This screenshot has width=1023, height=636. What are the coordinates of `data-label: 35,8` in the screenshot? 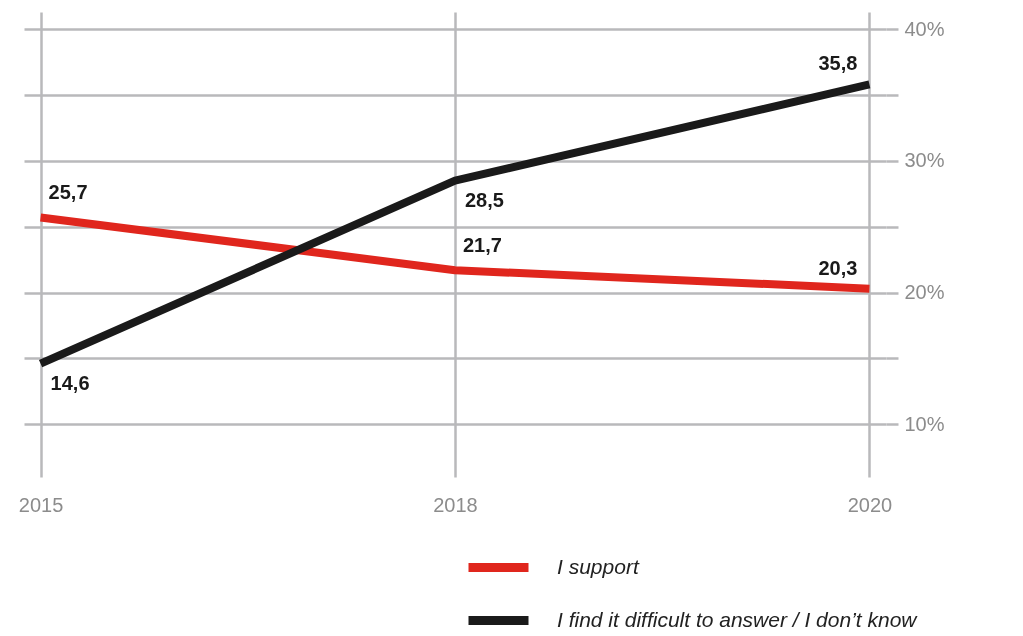 It's located at (838, 63).